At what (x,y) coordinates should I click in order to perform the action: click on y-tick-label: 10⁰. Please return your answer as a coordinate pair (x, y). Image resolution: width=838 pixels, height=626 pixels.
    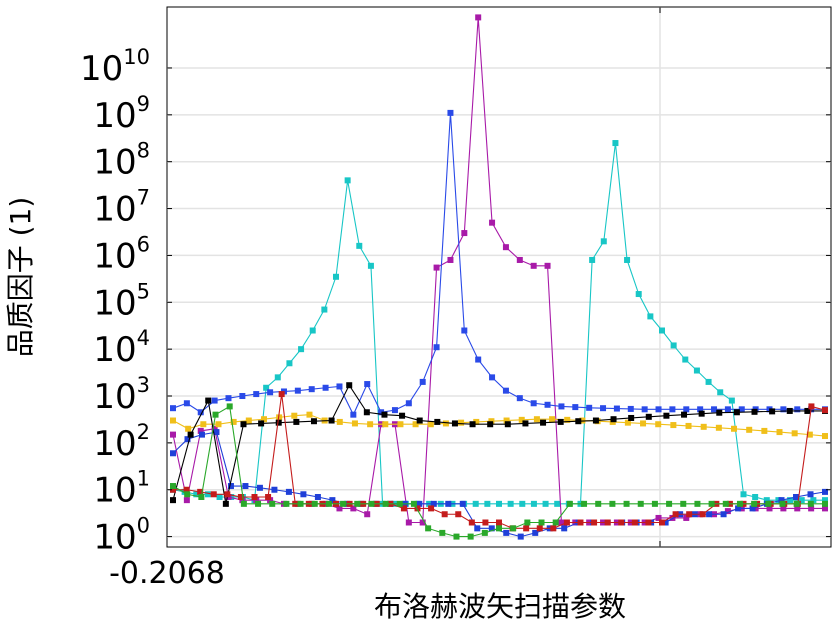
    Looking at the image, I should click on (121, 536).